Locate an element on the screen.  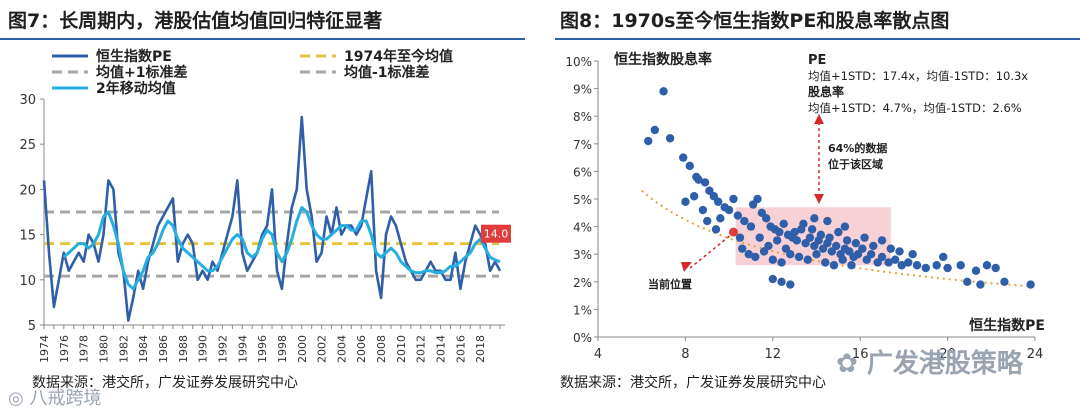
left-current-label-box is located at coordinates (496, 233).